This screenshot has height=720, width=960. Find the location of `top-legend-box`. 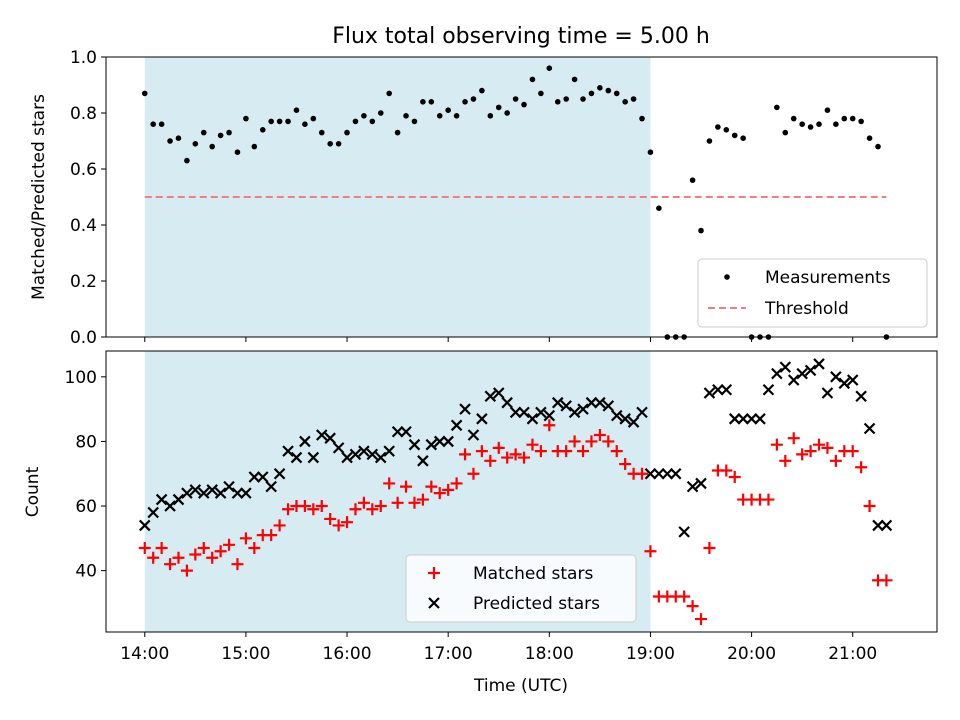

top-legend-box is located at coordinates (812, 293).